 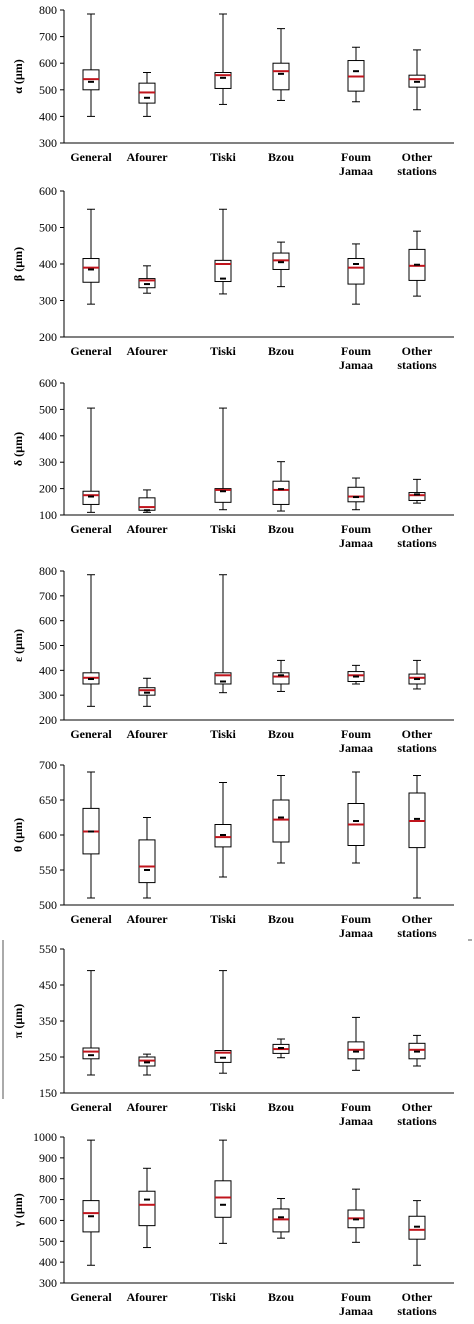 I want to click on y-tick-label: 650, so click(x=48, y=800).